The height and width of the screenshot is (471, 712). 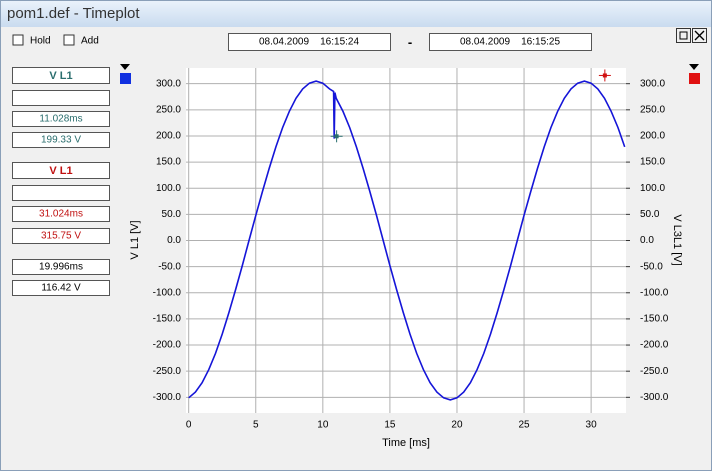 What do you see at coordinates (167, 319) in the screenshot?
I see `y-tick-label: -150.0` at bounding box center [167, 319].